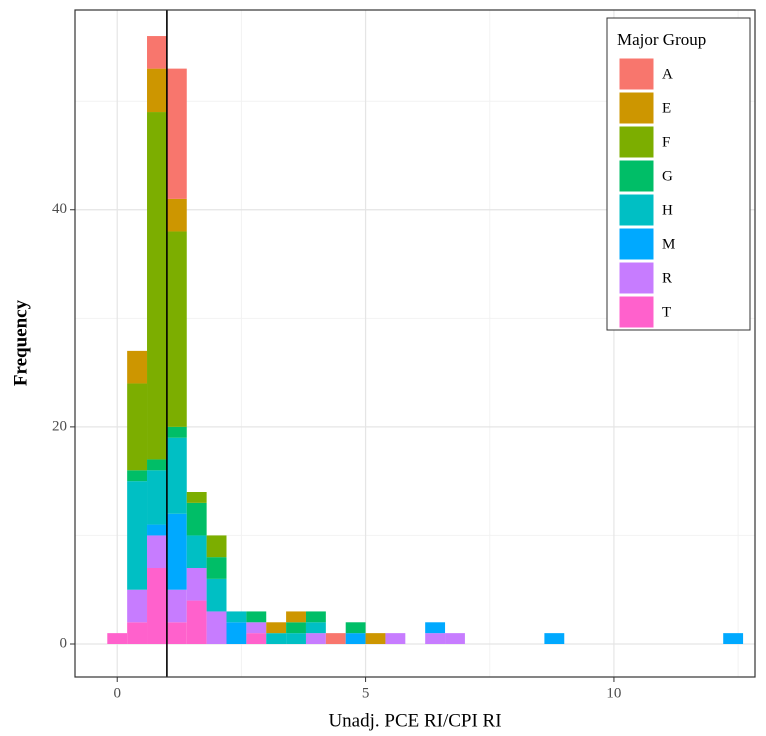 The height and width of the screenshot is (736, 766). What do you see at coordinates (666, 108) in the screenshot?
I see `legend-label: E` at bounding box center [666, 108].